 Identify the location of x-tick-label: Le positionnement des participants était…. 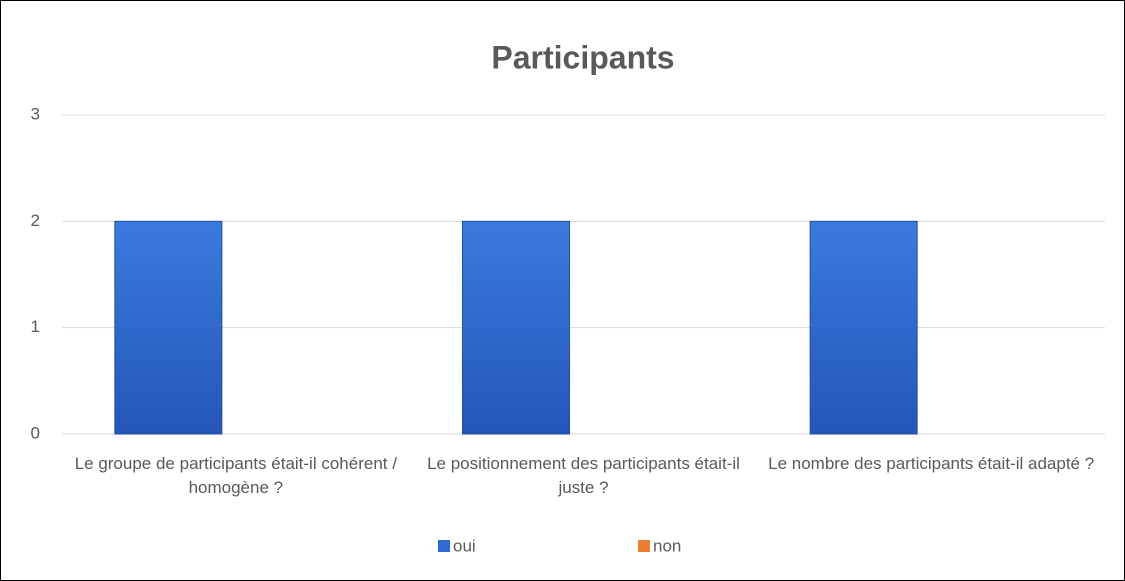
(583, 475).